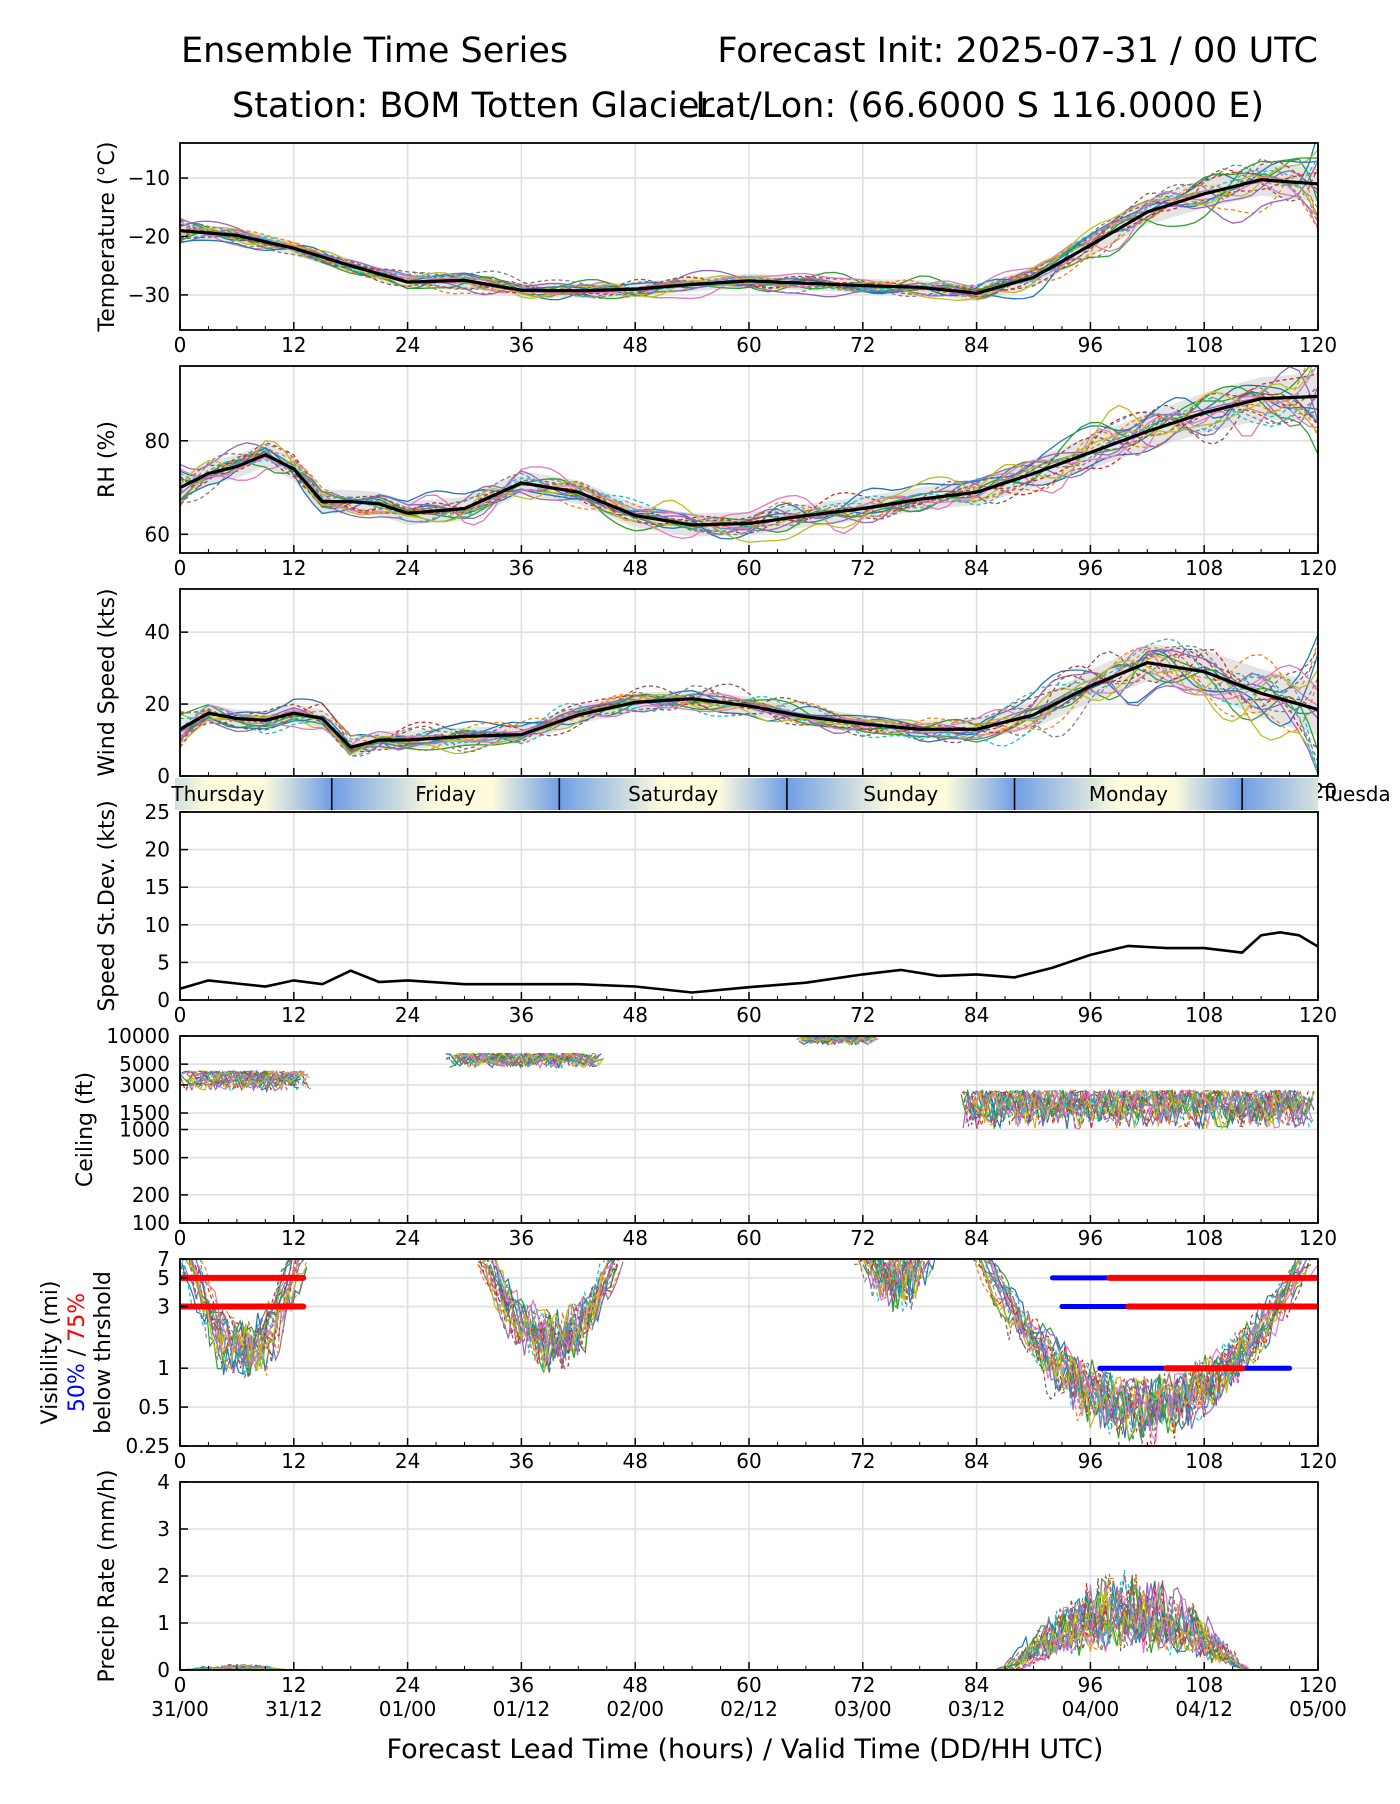 This screenshot has height=1804, width=1400. What do you see at coordinates (103, 1352) in the screenshot?
I see `y-axis-label-line3: below thrshold` at bounding box center [103, 1352].